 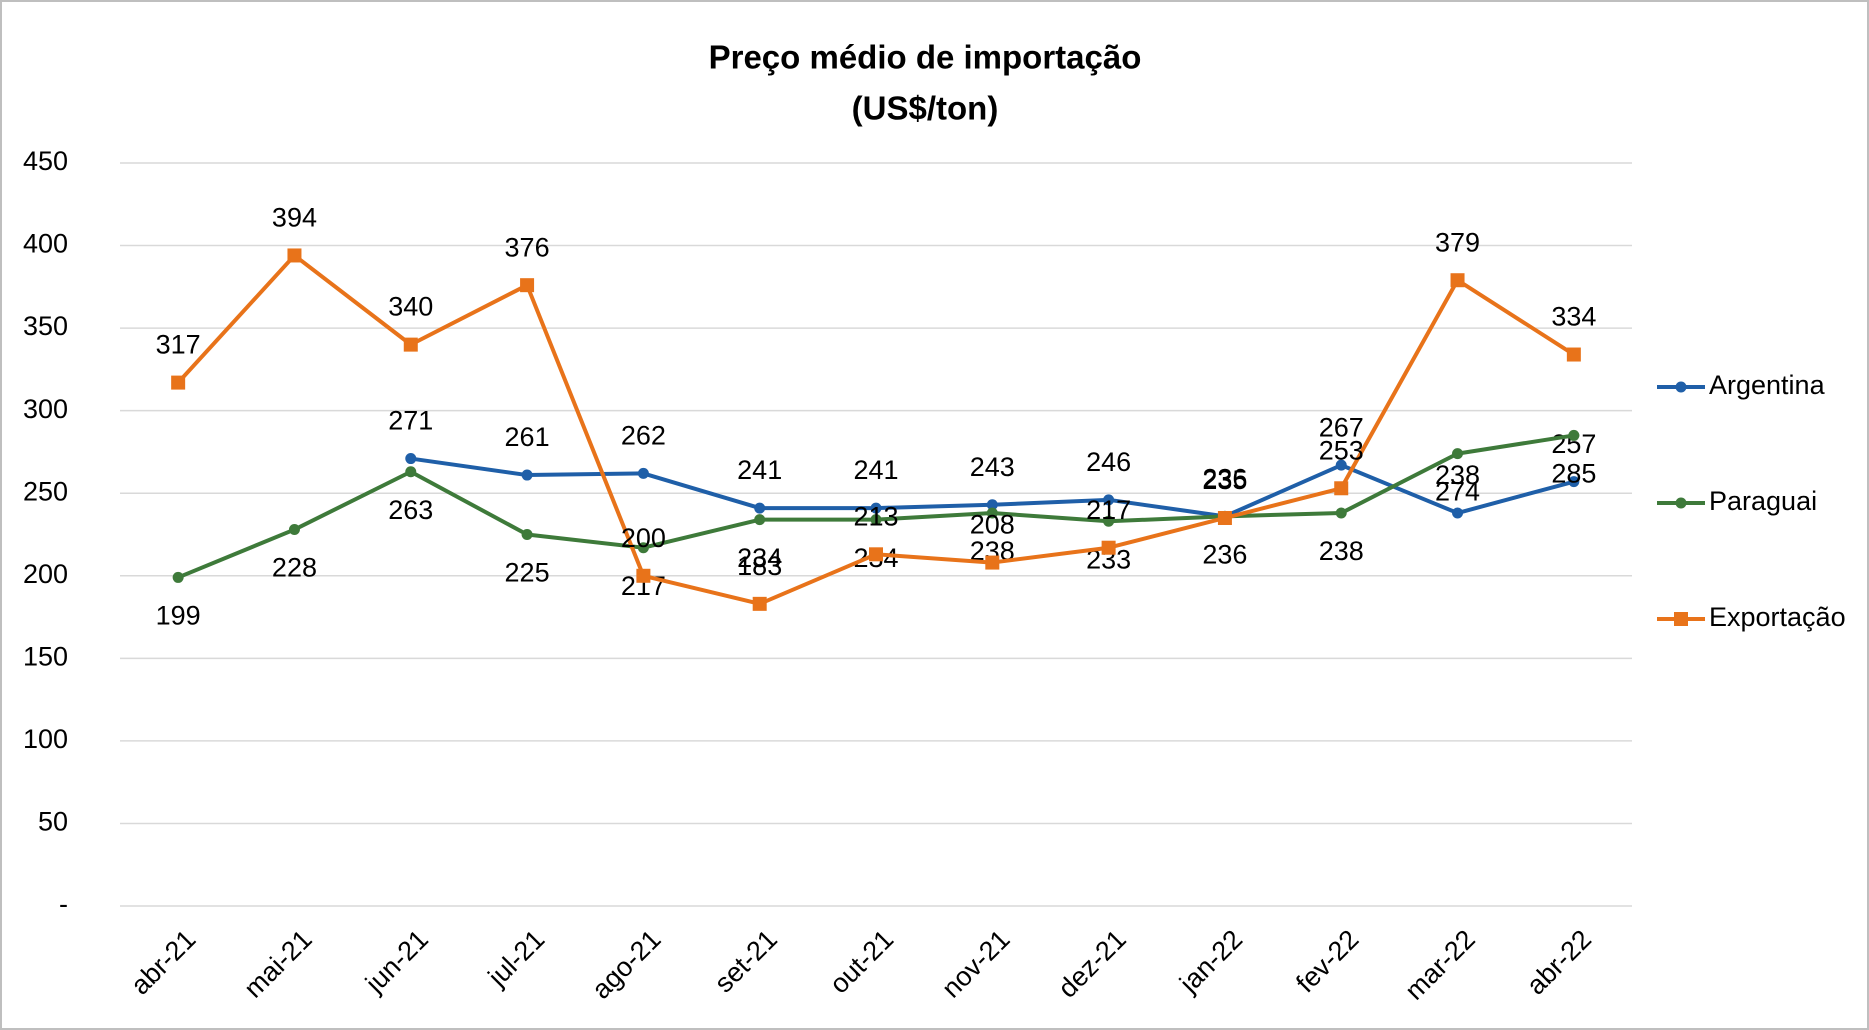 I want to click on data-label: 271, so click(x=410, y=421).